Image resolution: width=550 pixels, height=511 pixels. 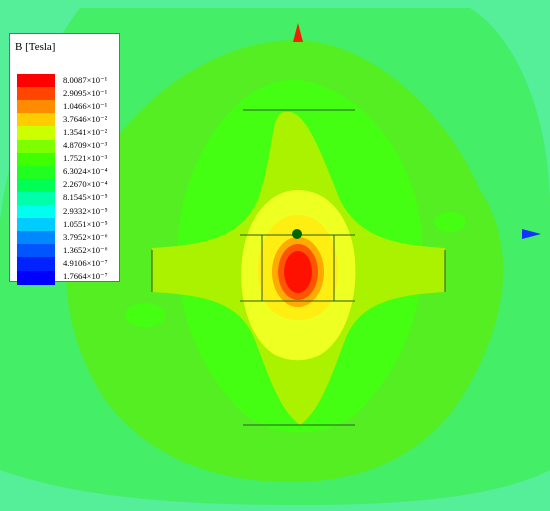 What do you see at coordinates (85, 118) in the screenshot?
I see `legend-value: 3.7646×10⁻²` at bounding box center [85, 118].